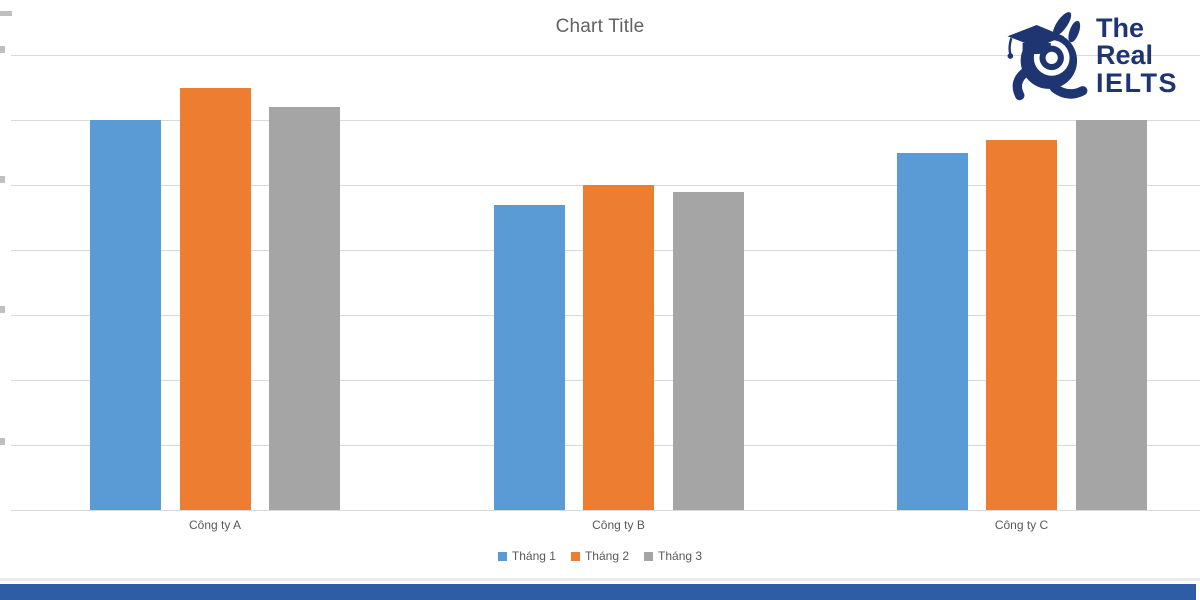  What do you see at coordinates (215, 525) in the screenshot?
I see `category-label: Công ty A` at bounding box center [215, 525].